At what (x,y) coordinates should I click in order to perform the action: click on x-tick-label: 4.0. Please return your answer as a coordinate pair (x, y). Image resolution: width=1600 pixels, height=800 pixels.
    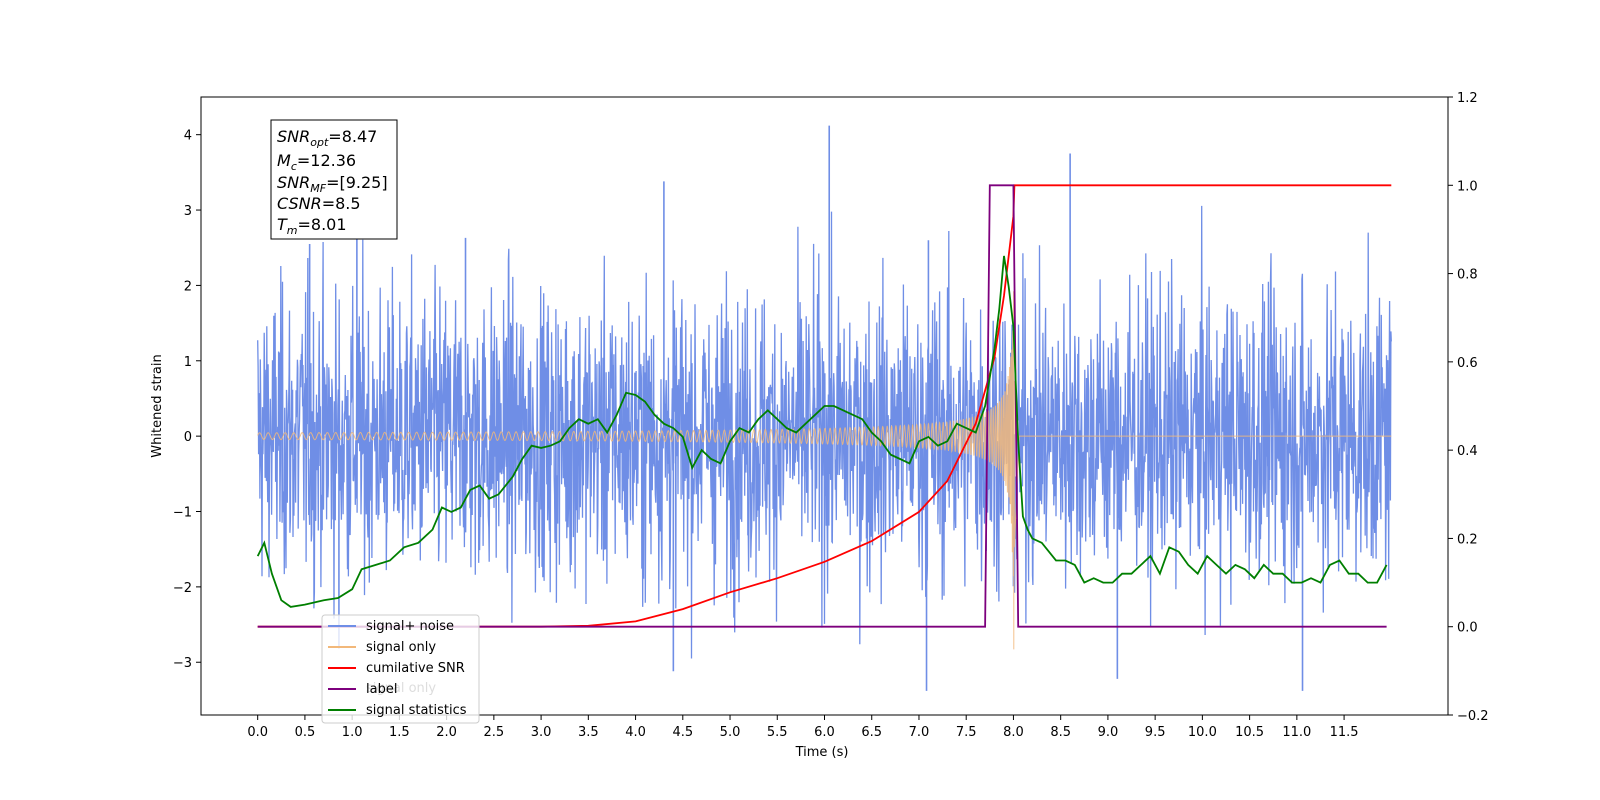
    Looking at the image, I should click on (635, 732).